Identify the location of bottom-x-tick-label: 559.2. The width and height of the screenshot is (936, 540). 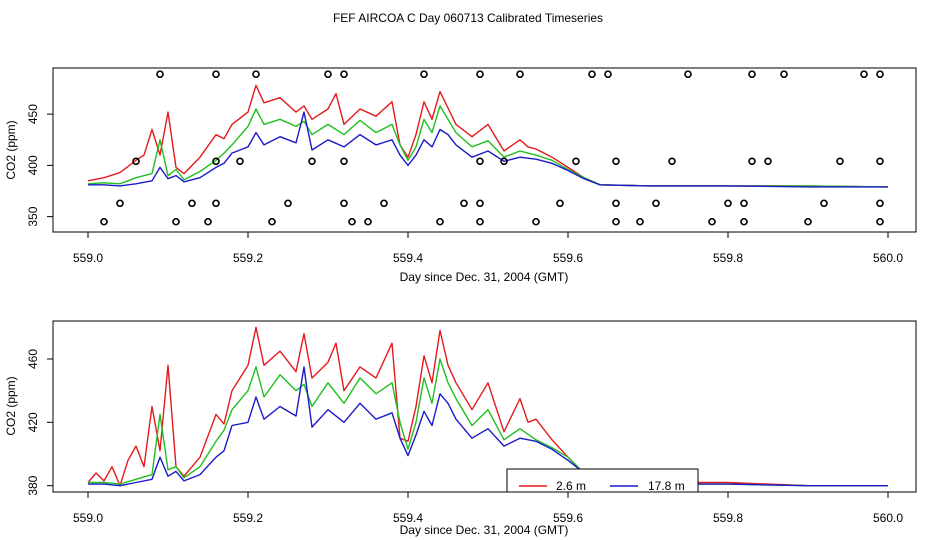
(248, 518).